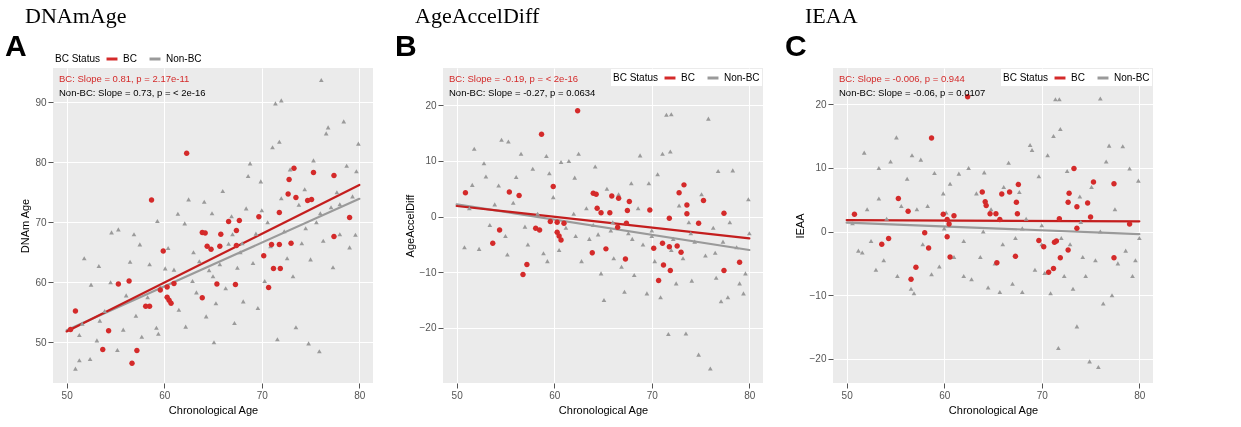 This screenshot has height=427, width=1241. What do you see at coordinates (406, 45) in the screenshot?
I see `text: B` at bounding box center [406, 45].